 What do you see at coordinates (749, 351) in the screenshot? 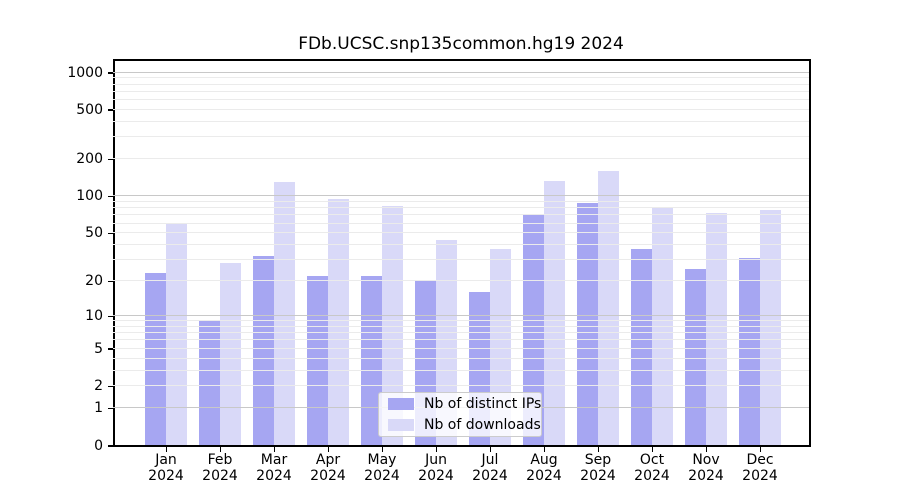
I see `bar-distinct-ips-dec` at bounding box center [749, 351].